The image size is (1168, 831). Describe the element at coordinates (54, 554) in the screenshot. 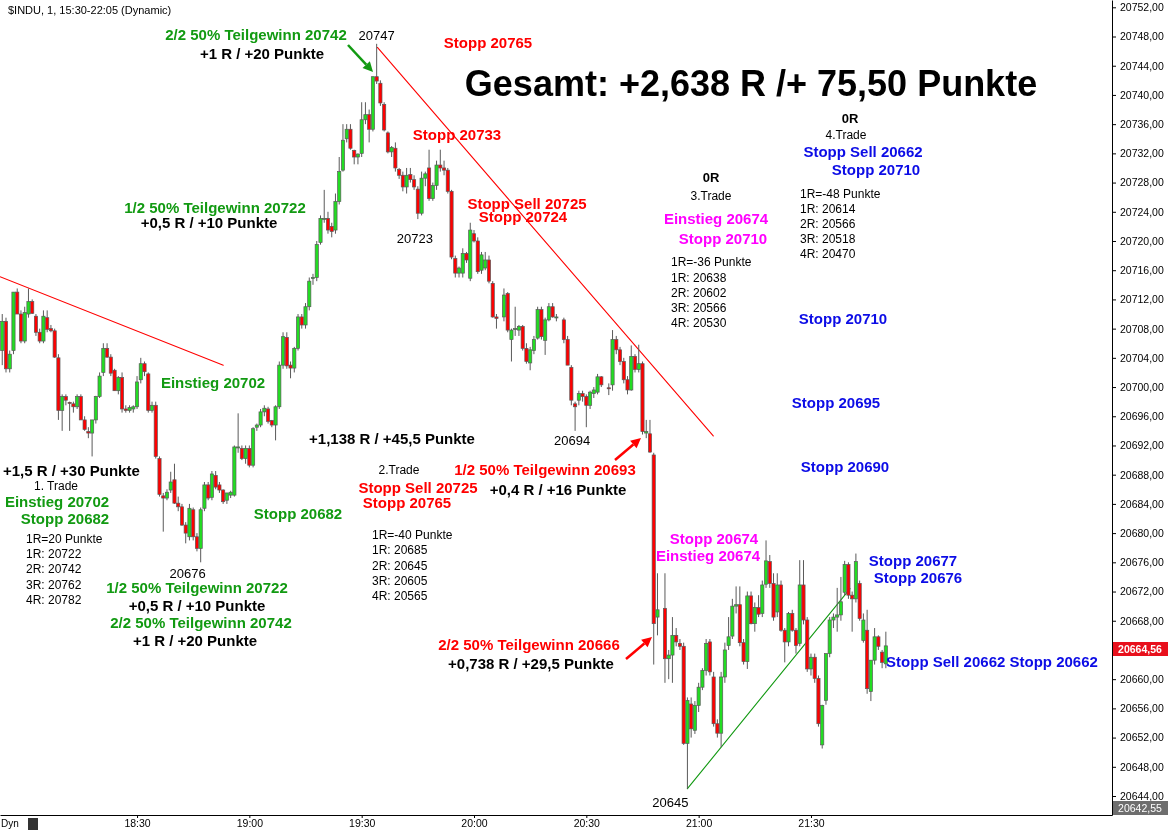

I see `annotation: 1R: 20722` at that location.